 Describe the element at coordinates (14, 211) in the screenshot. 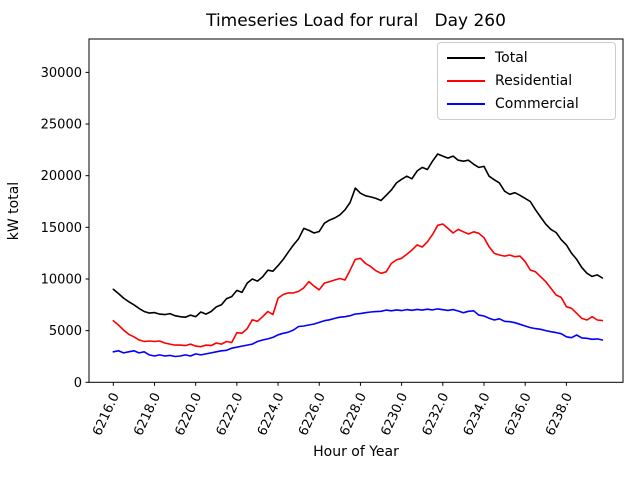

I see `y-axis-label: kW total` at that location.